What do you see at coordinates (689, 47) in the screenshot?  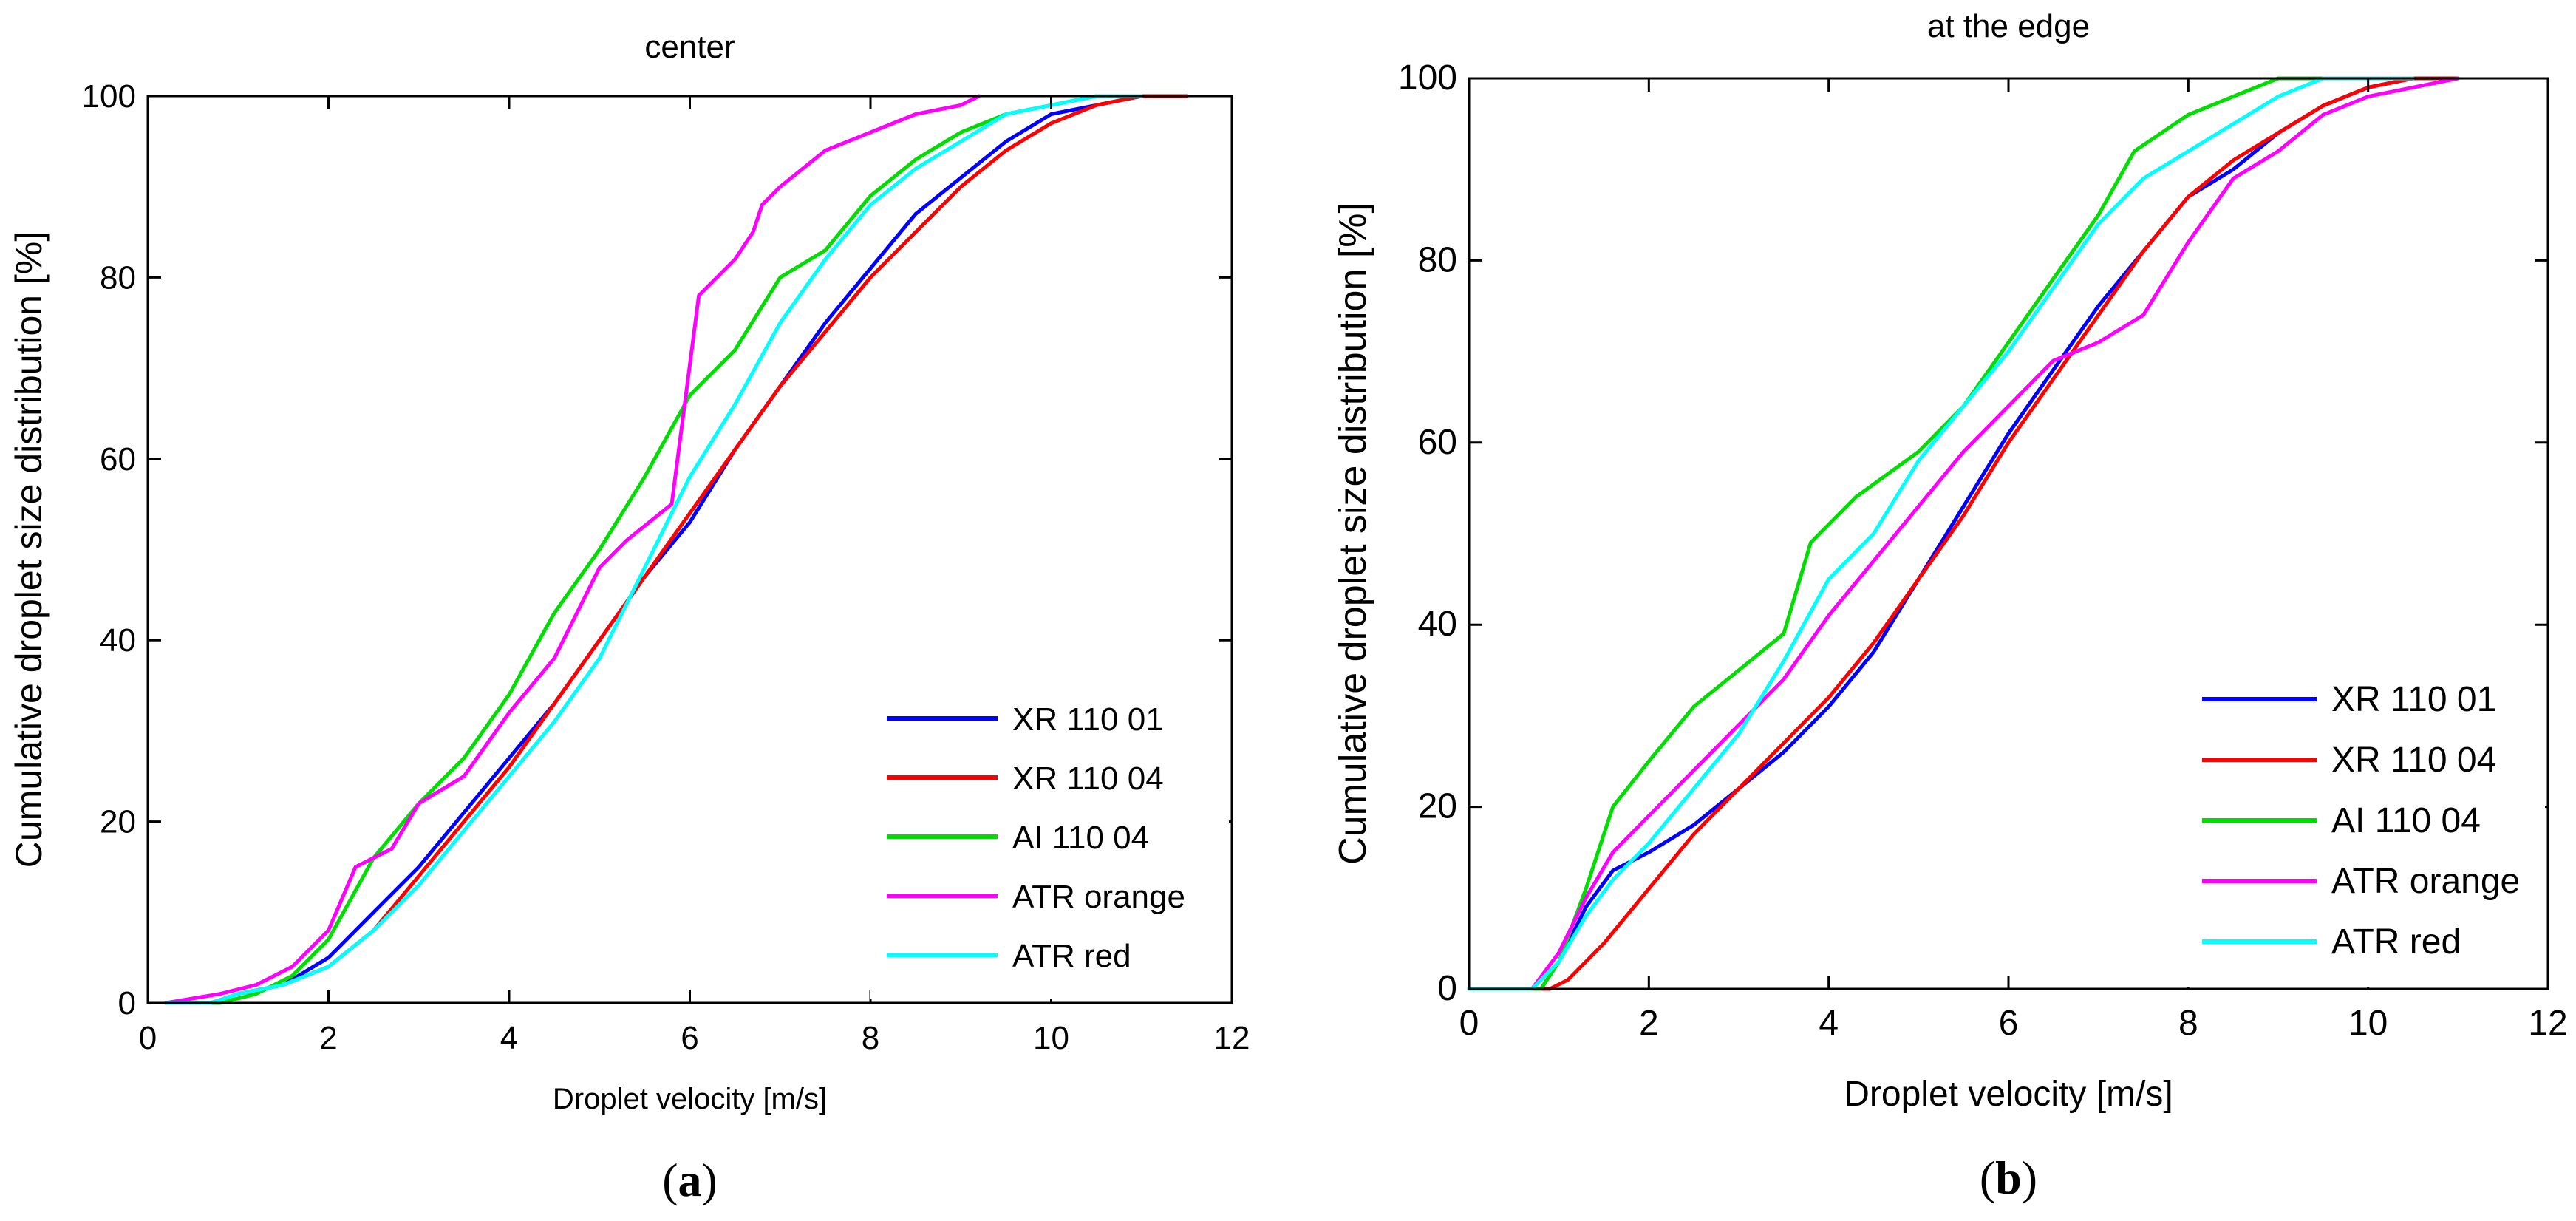 I see `chart-title: center` at bounding box center [689, 47].